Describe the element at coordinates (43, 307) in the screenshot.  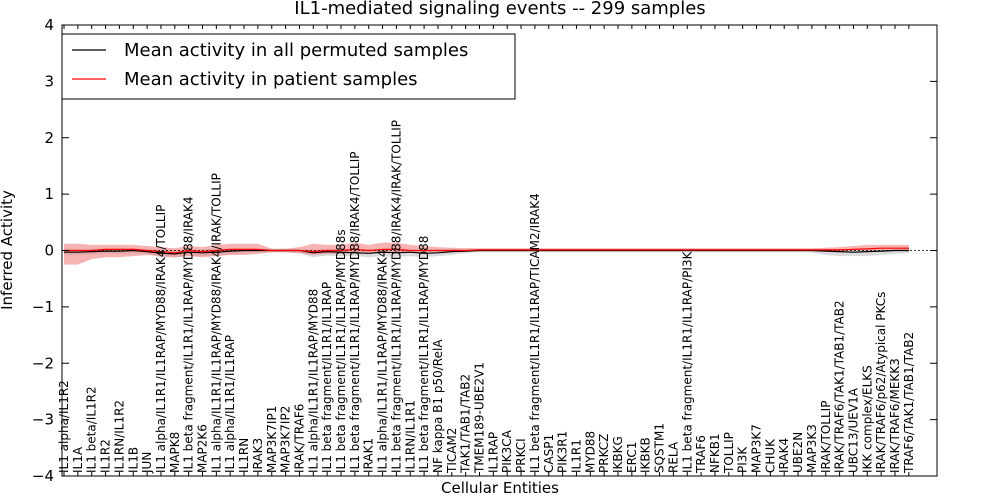
I see `ytick-label: −1` at that location.